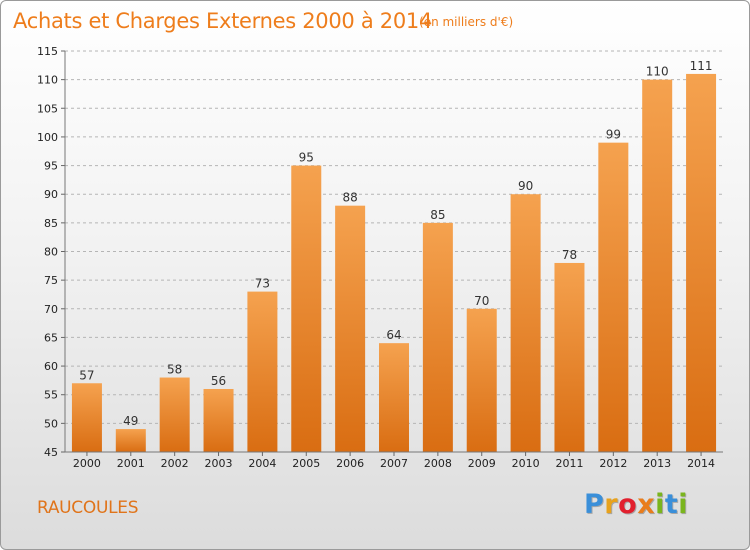 The height and width of the screenshot is (550, 750). What do you see at coordinates (51, 194) in the screenshot?
I see `y-tick-label-90: 90` at bounding box center [51, 194].